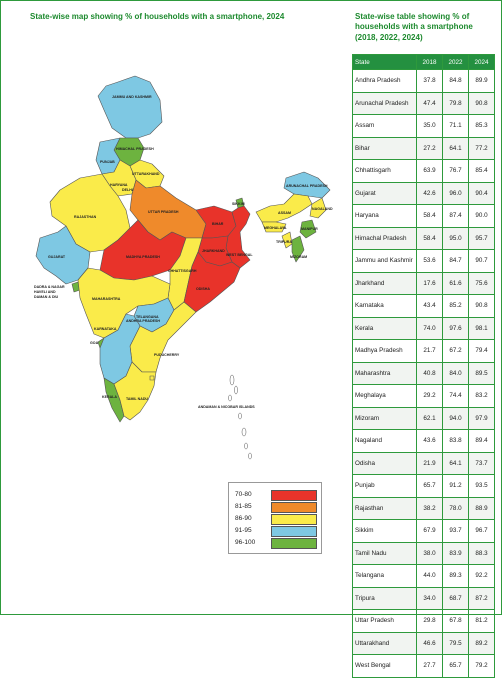 The height and width of the screenshot is (678, 502). I want to click on cell-2022: 91.2, so click(455, 486).